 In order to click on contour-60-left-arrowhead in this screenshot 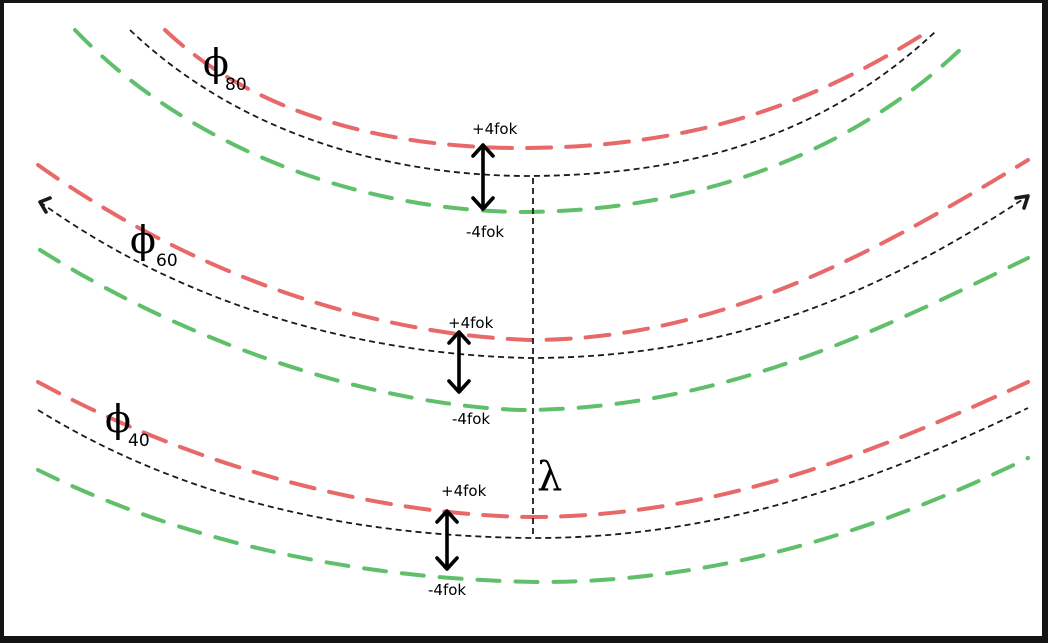, I will do `click(45, 205)`.